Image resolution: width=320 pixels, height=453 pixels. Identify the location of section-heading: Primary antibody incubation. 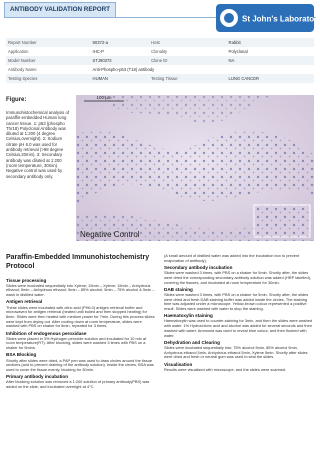
(37, 377).